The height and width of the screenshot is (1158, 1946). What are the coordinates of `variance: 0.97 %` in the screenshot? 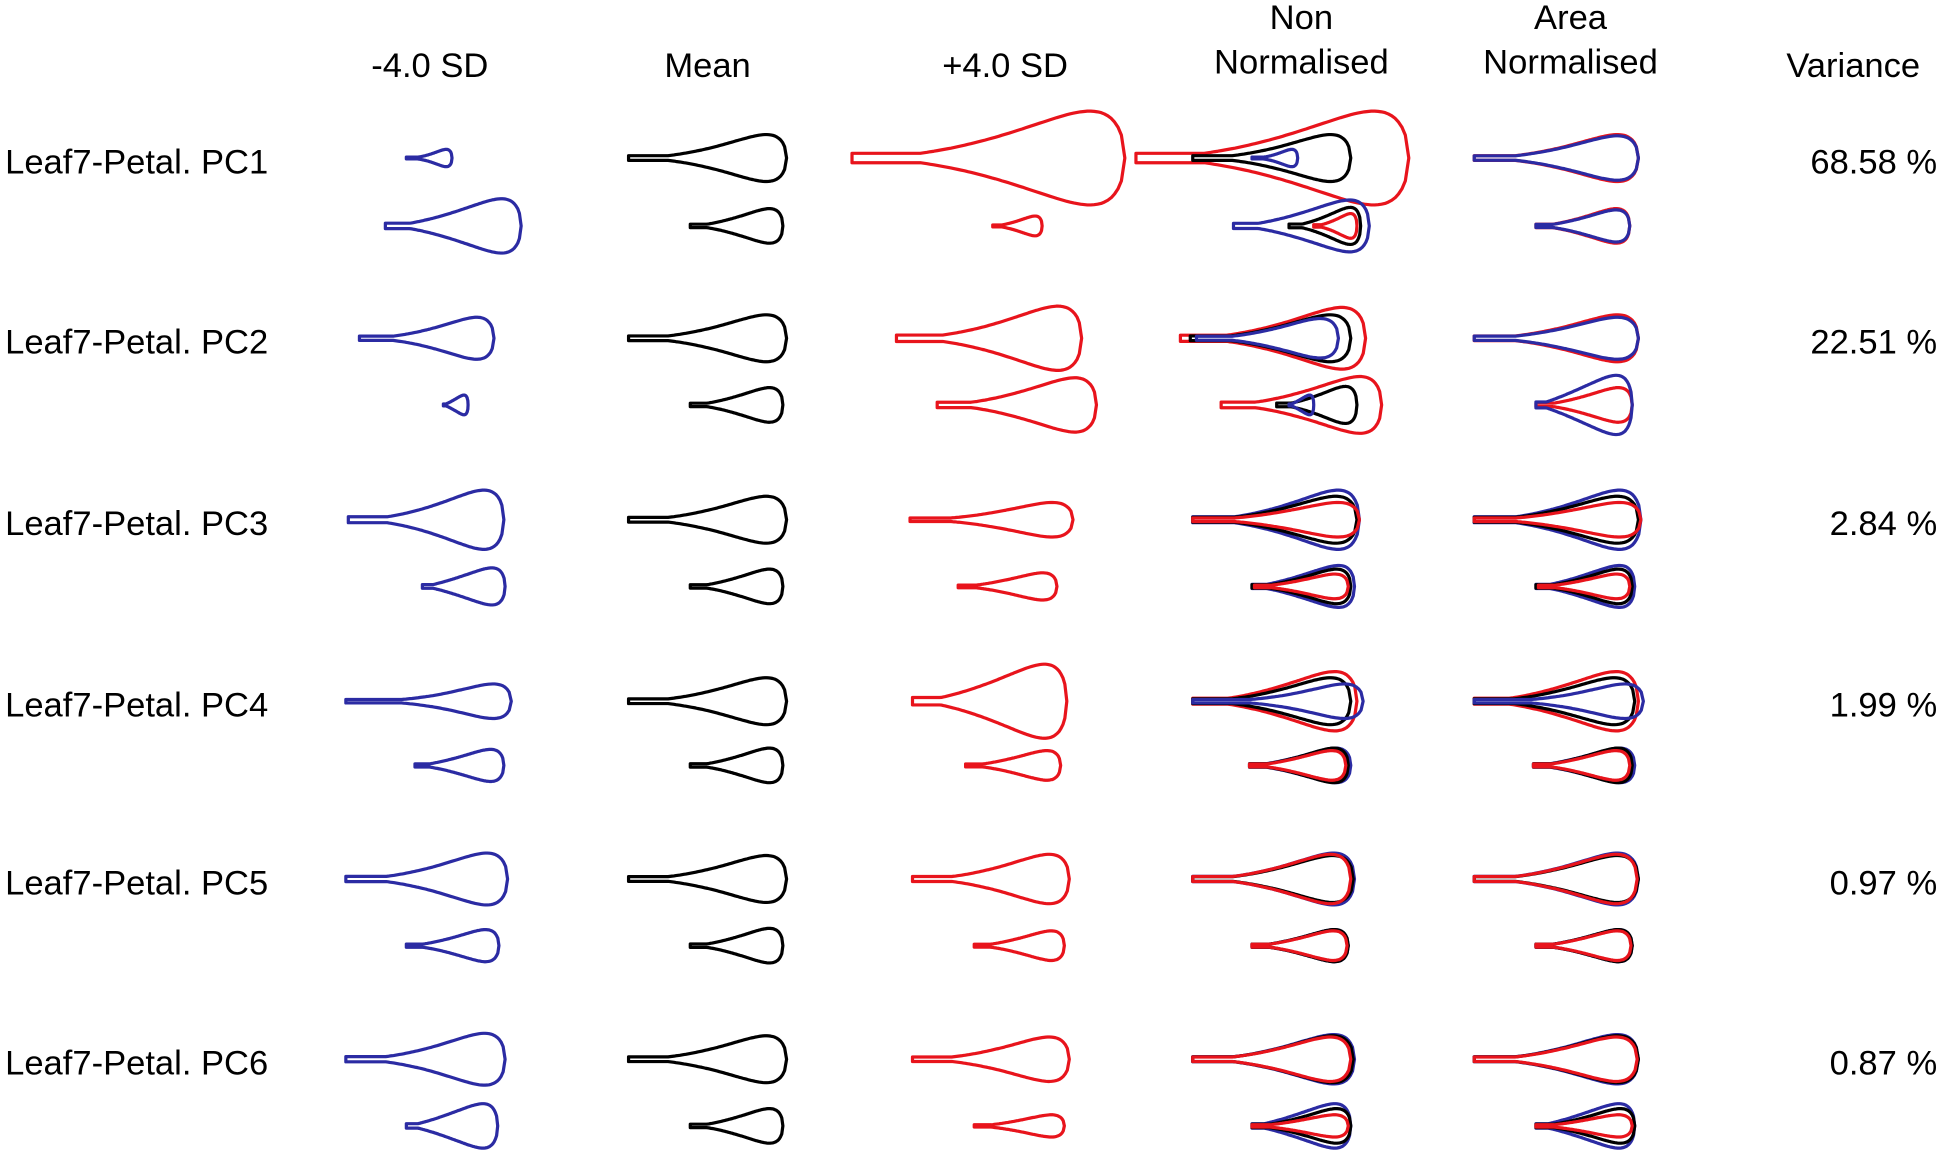 It's located at (1884, 883).